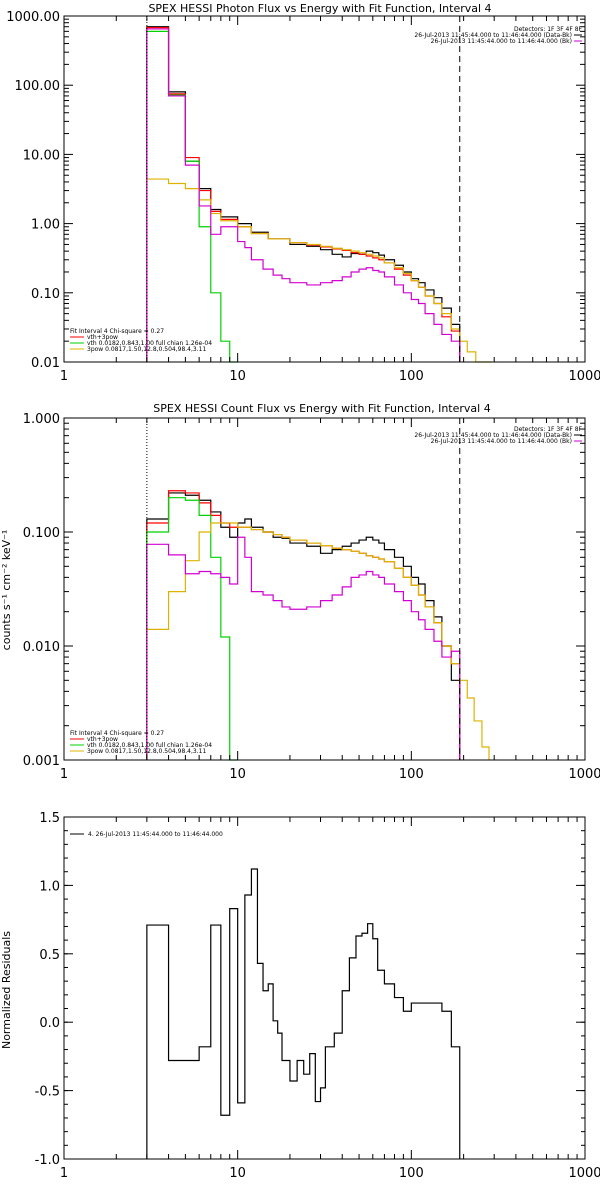  I want to click on photon-series-red, so click(303, 194).